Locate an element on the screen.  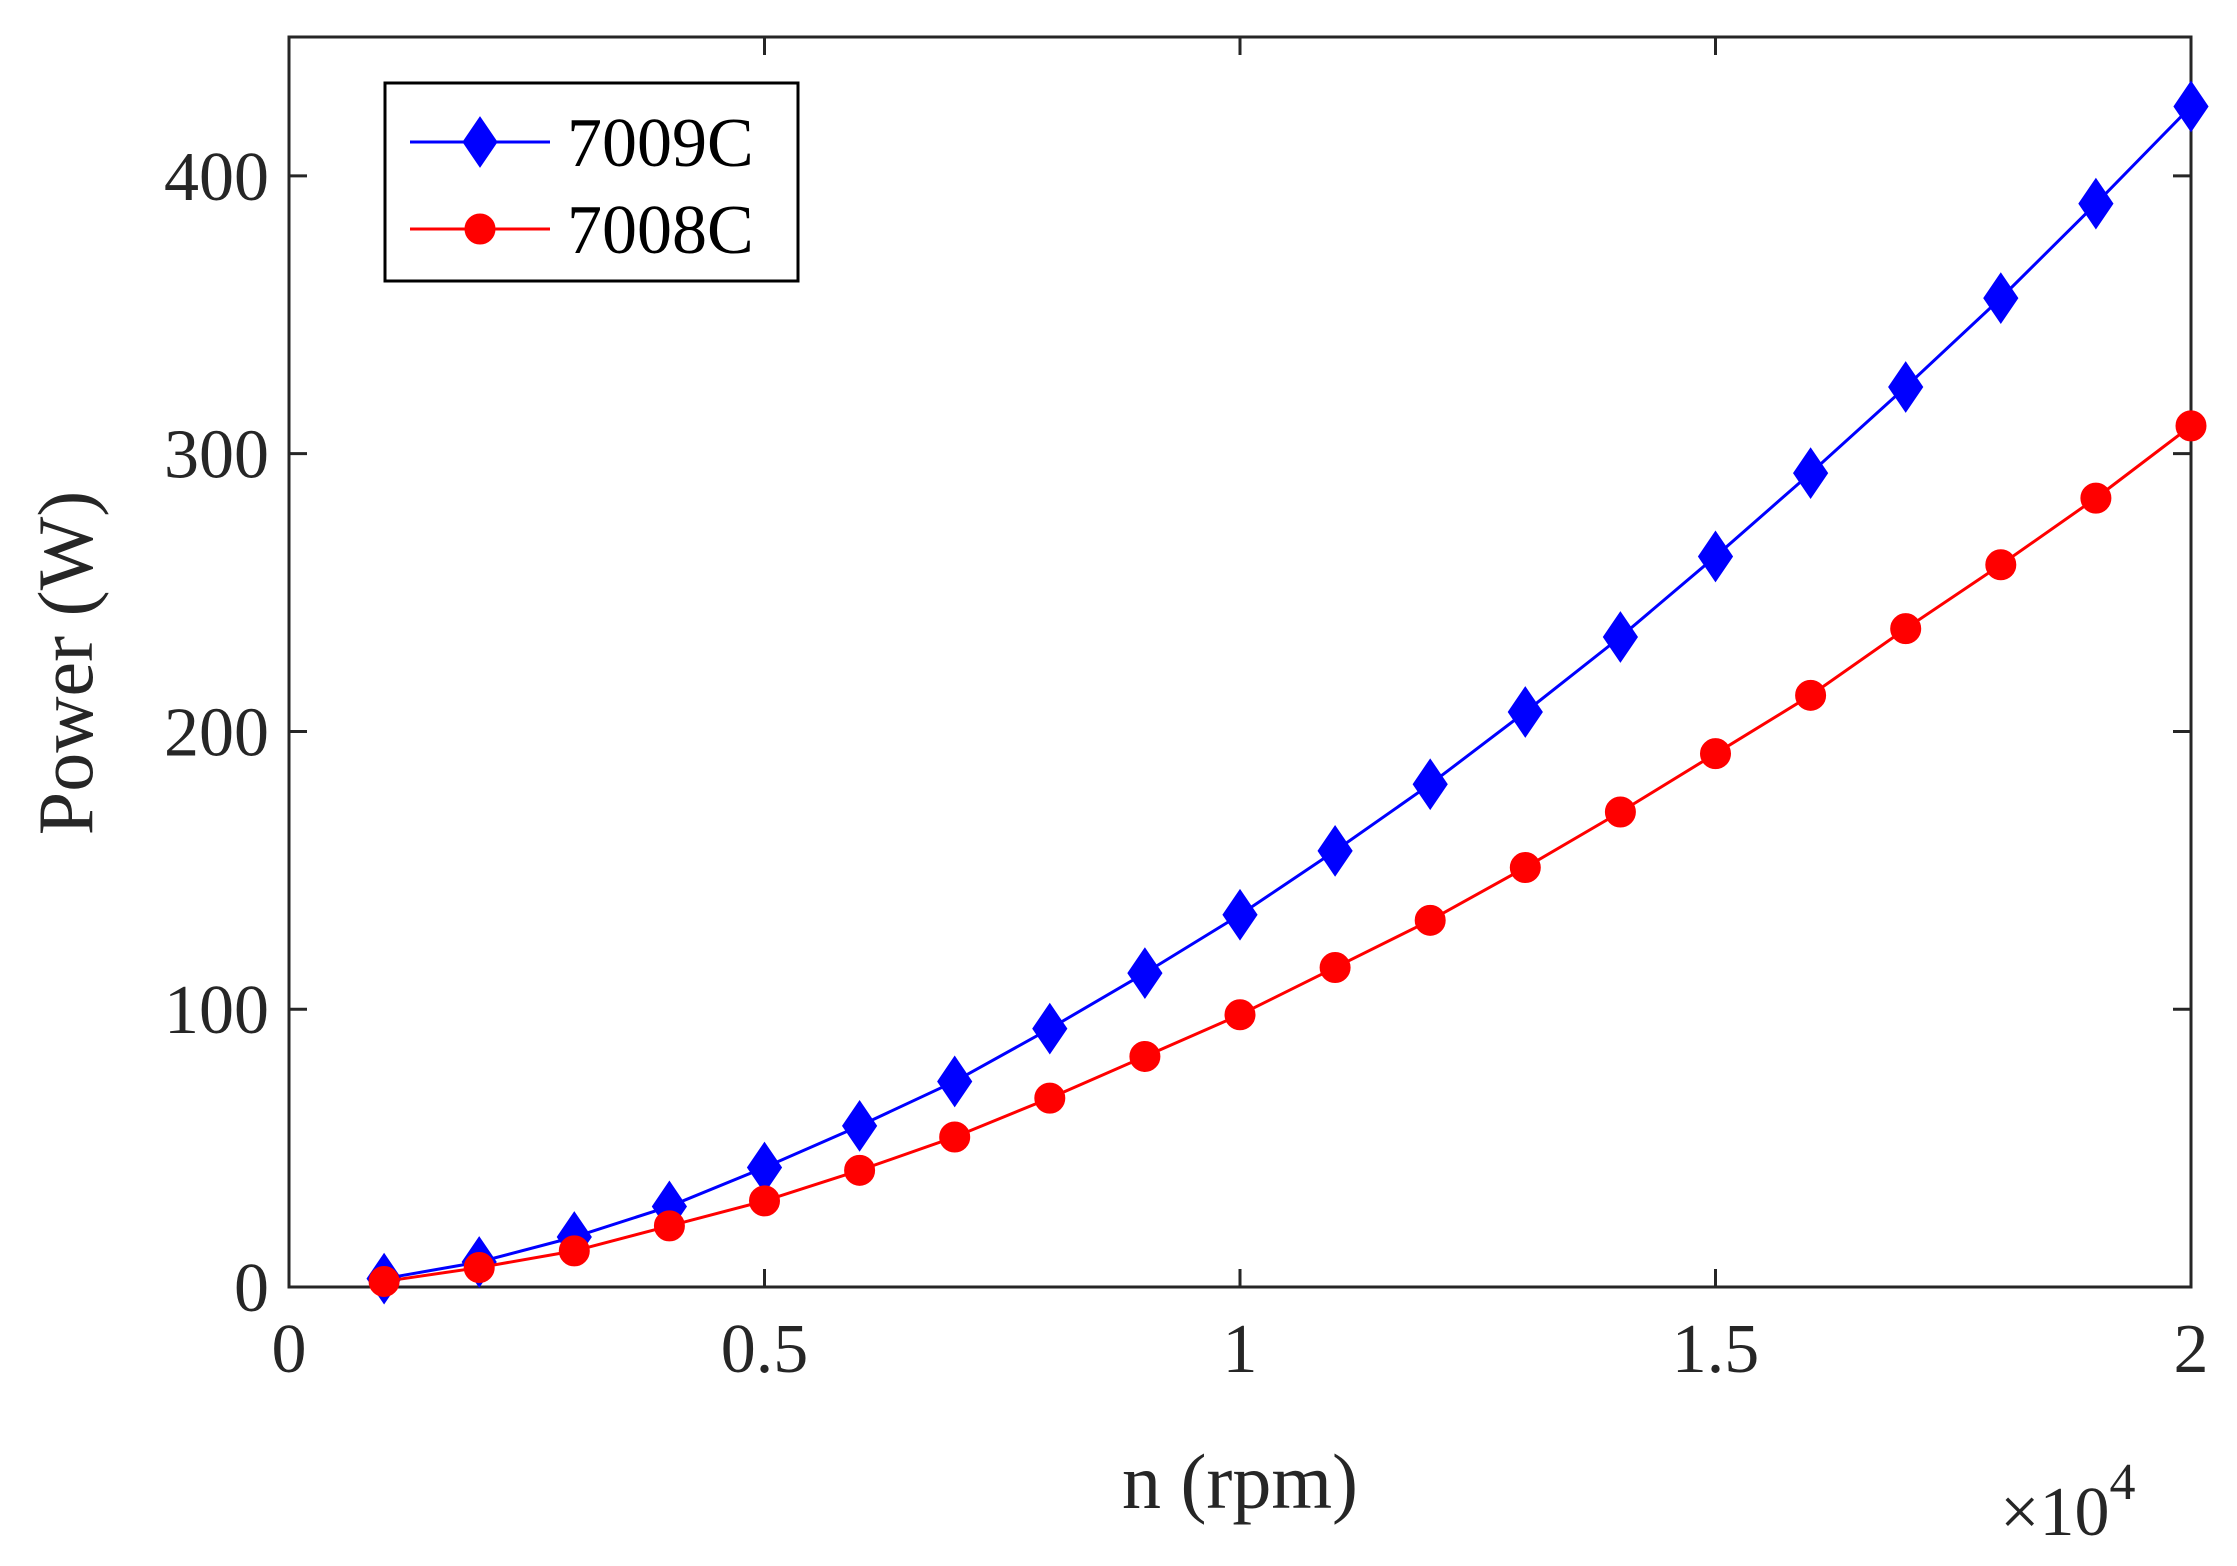
legend: 7009C 7008C is located at coordinates (591, 182).